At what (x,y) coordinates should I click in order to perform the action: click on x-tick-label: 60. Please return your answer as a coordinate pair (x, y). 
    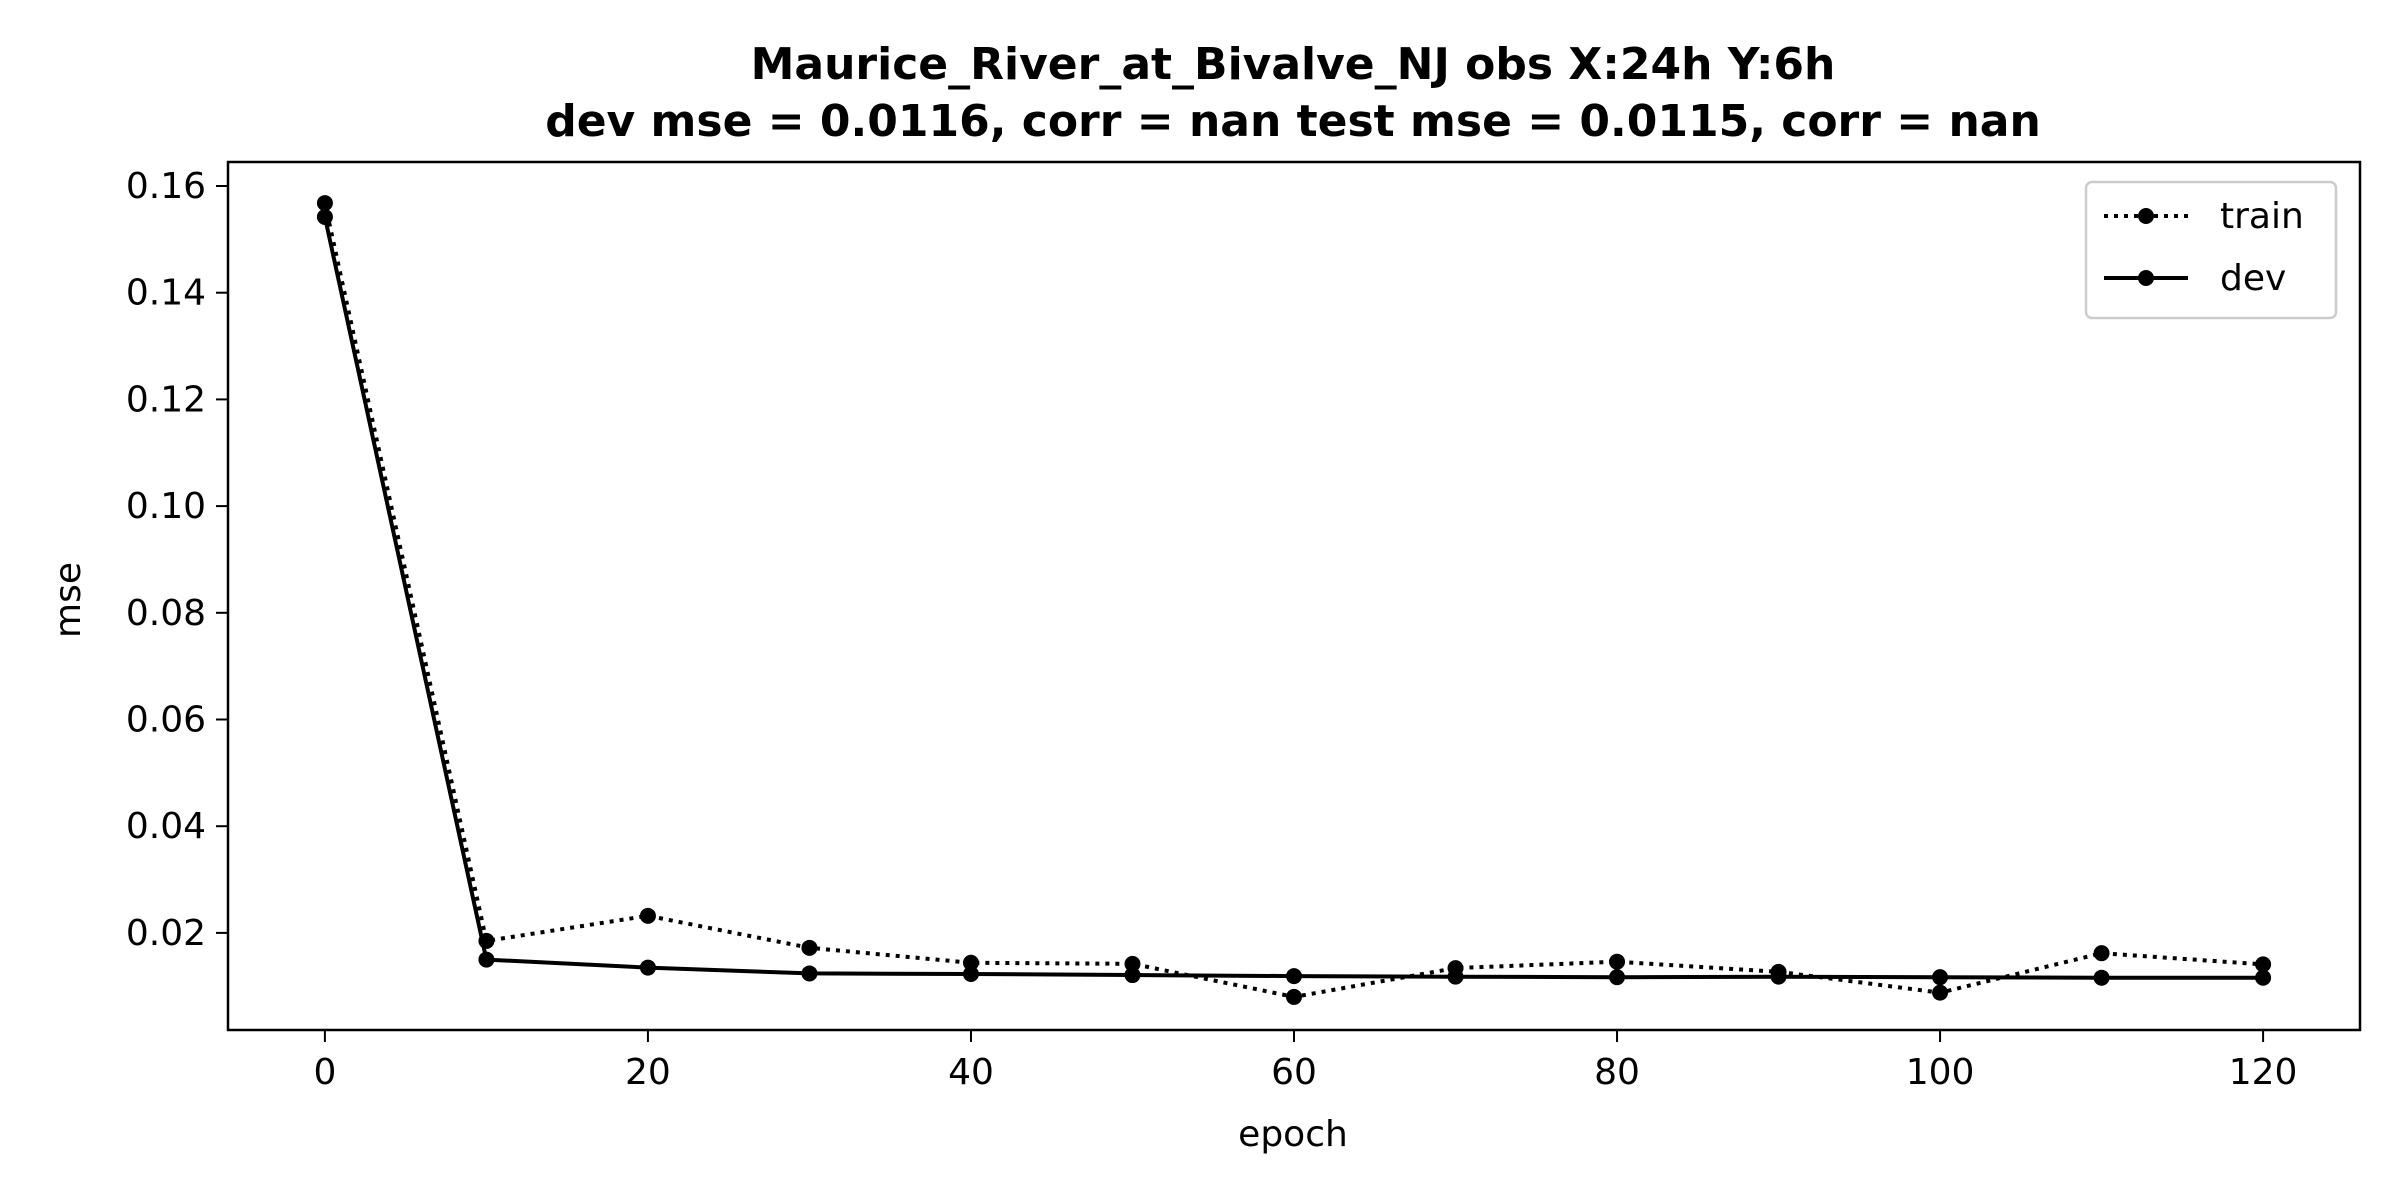
    Looking at the image, I should click on (1294, 1072).